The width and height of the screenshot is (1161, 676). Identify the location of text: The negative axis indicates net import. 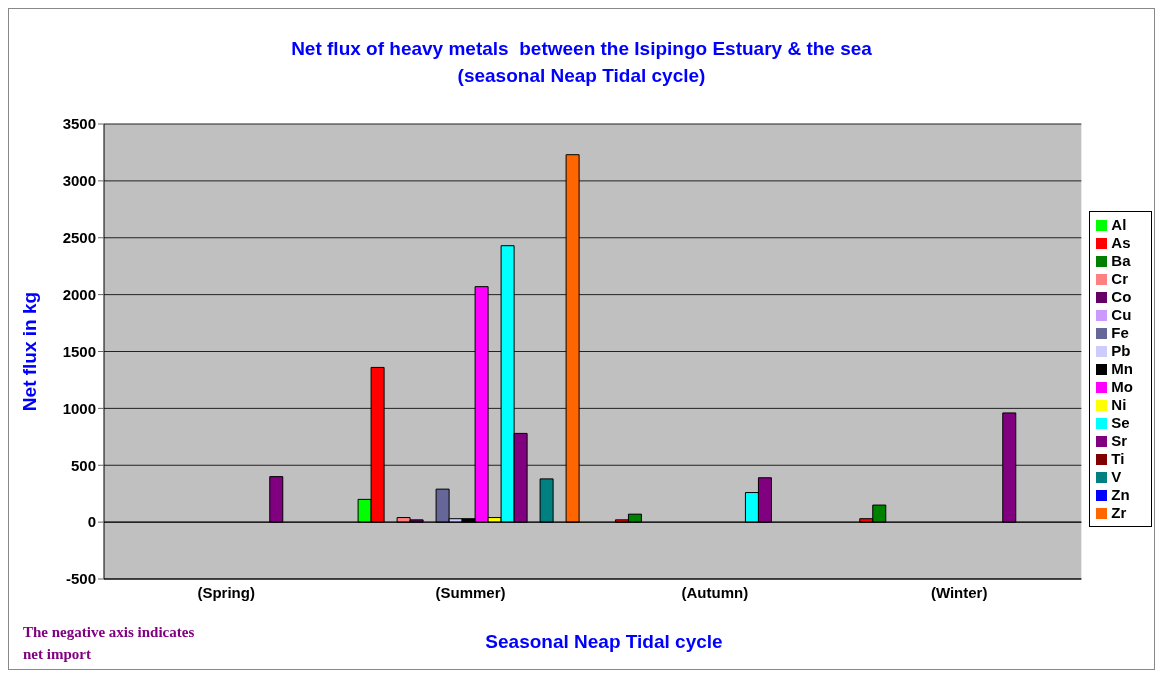
(109, 643).